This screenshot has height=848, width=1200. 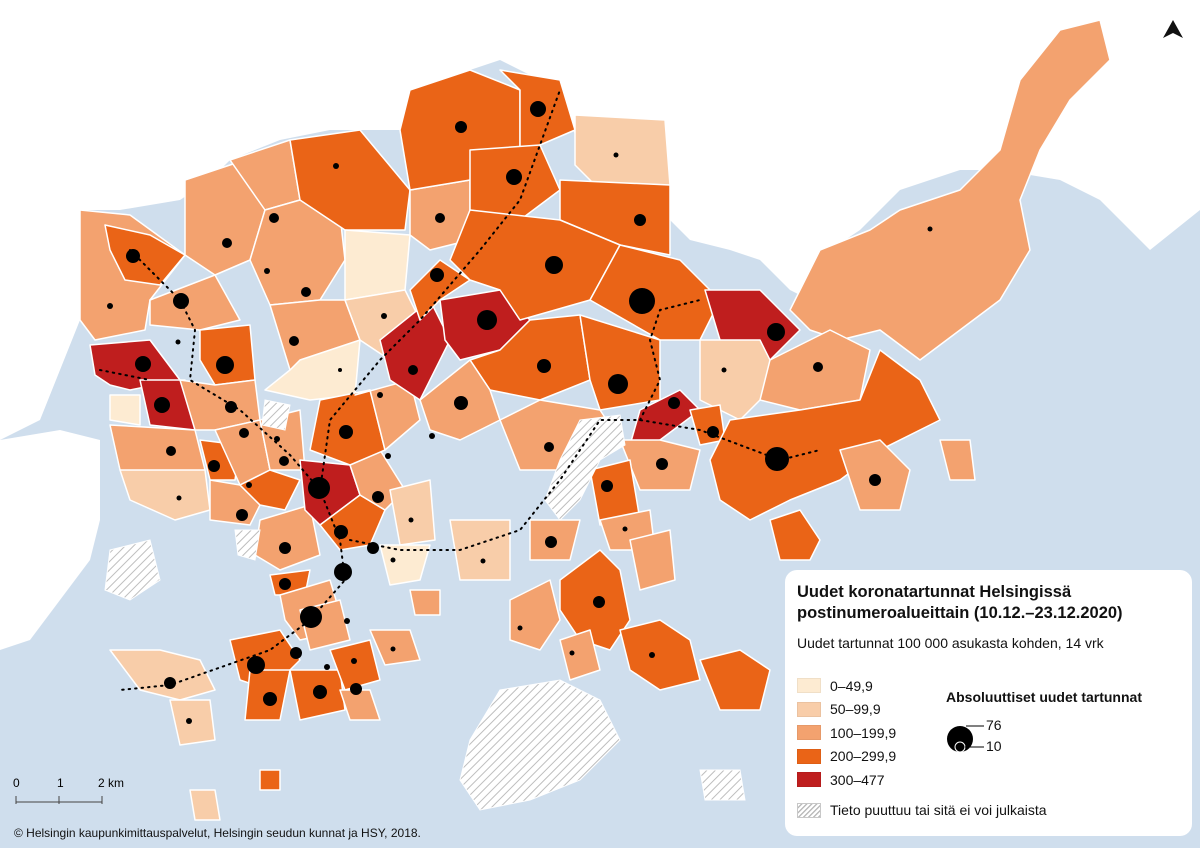 I want to click on legend-hatch-swatch, so click(x=809, y=810).